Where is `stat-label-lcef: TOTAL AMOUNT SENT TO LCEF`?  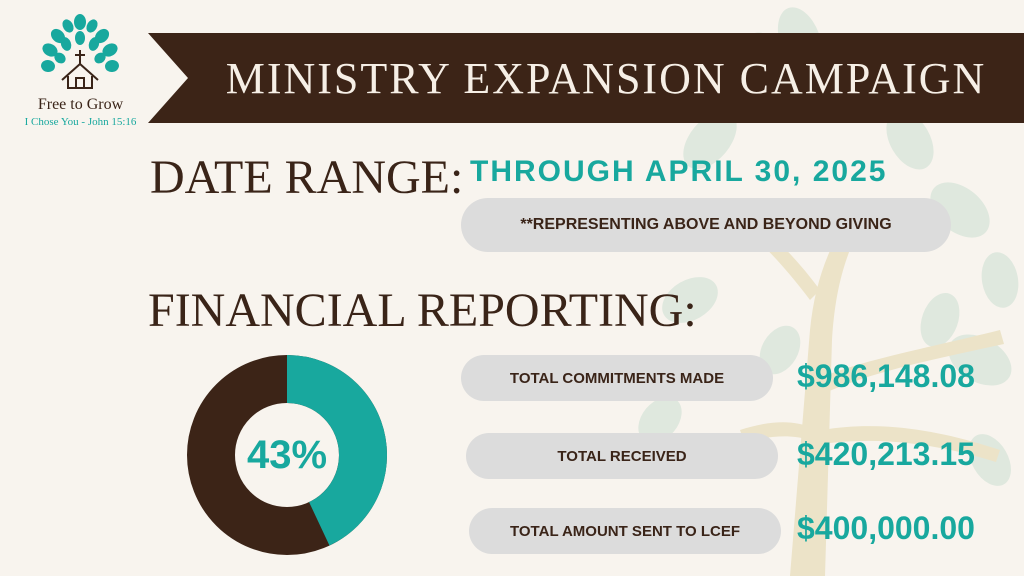
stat-label-lcef: TOTAL AMOUNT SENT TO LCEF is located at coordinates (625, 531).